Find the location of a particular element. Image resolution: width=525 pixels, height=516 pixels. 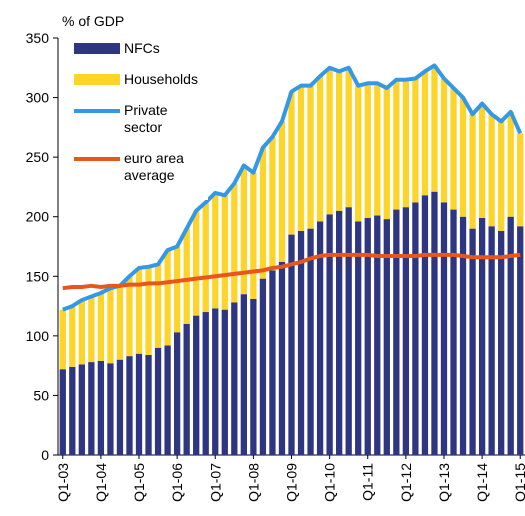

y-tick-label: 100 is located at coordinates (38, 336).